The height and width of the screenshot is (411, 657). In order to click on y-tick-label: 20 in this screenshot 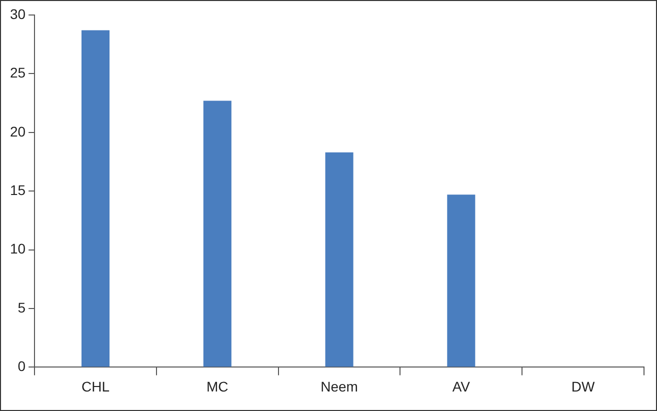, I will do `click(18, 131)`.